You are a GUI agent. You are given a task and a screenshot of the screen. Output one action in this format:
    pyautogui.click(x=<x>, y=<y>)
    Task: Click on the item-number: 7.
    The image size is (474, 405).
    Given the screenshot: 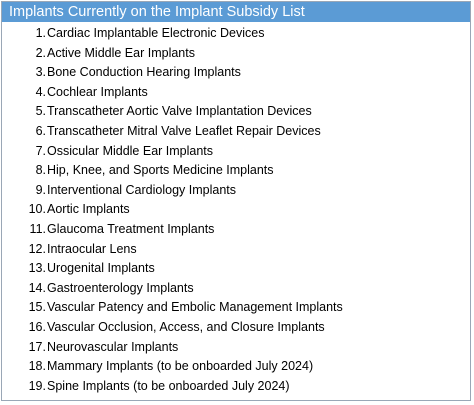 What is the action you would take?
    pyautogui.click(x=40, y=150)
    